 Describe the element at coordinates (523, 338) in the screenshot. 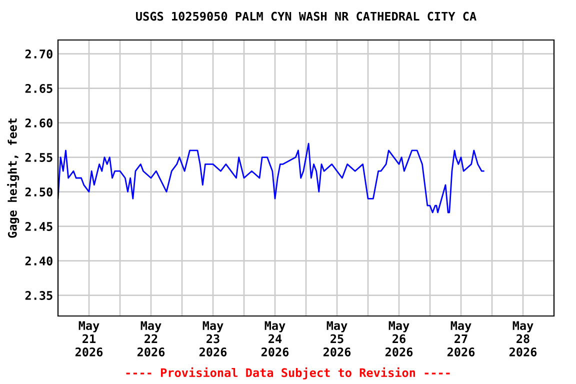

I see `x-tick-label: May 28 2026` at that location.